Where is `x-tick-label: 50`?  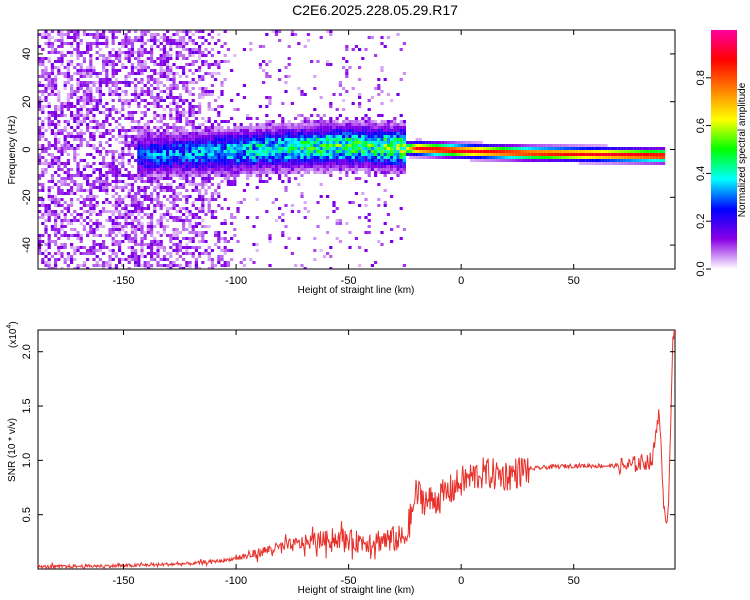 x-tick-label: 50 is located at coordinates (574, 281).